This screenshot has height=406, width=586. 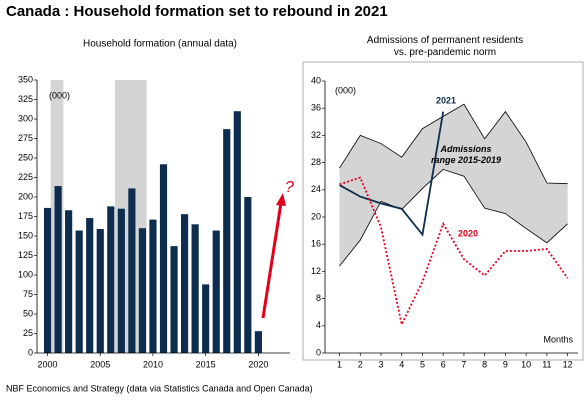 What do you see at coordinates (25, 177) in the screenshot?
I see `y-tick-label: 225` at bounding box center [25, 177].